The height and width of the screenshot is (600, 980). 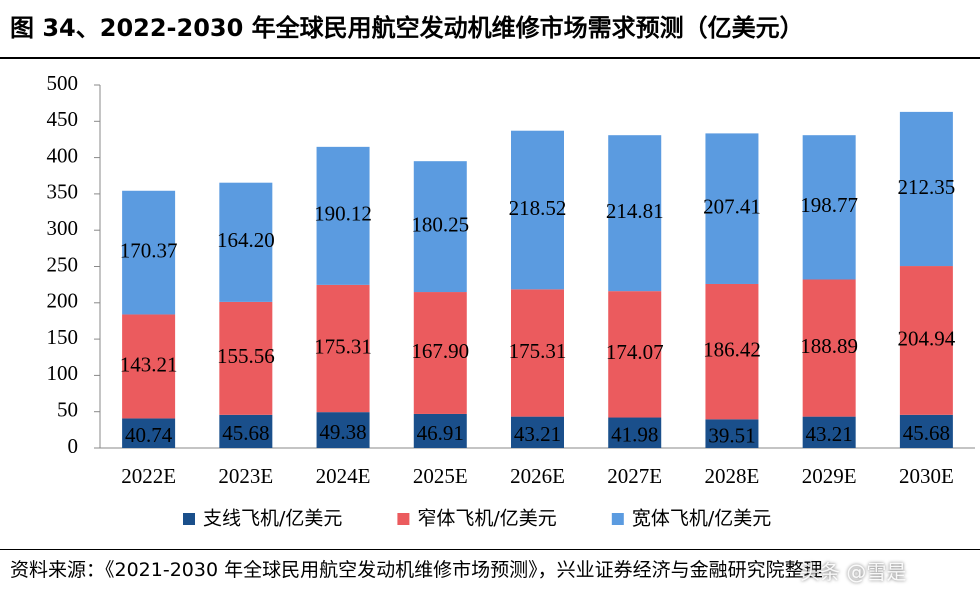 What do you see at coordinates (440, 476) in the screenshot?
I see `x-tick-label: 2025E` at bounding box center [440, 476].